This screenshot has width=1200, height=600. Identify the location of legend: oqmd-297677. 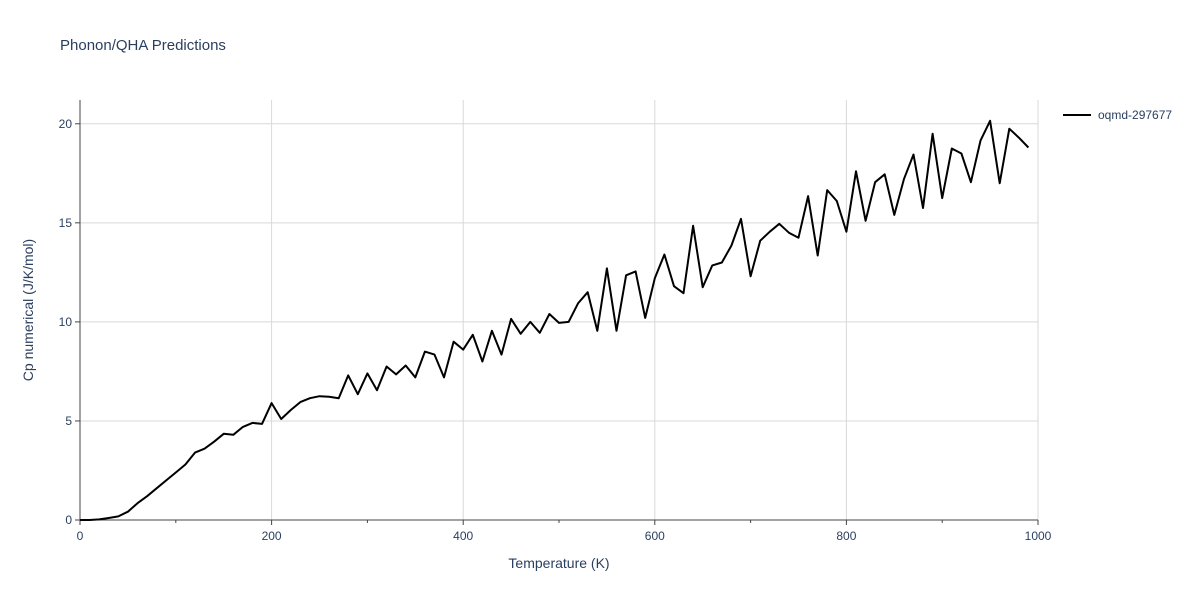
(1117, 115).